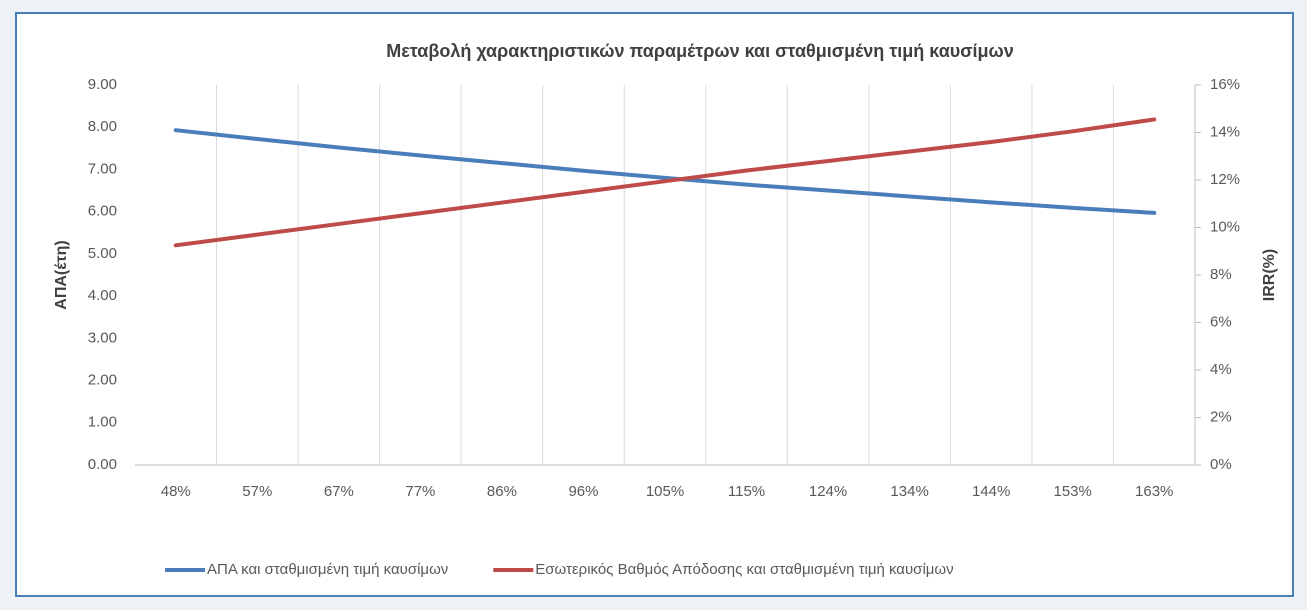 The width and height of the screenshot is (1307, 610). What do you see at coordinates (61, 274) in the screenshot?
I see `y-axis-label: ΑΠΑ(έτη)` at bounding box center [61, 274].